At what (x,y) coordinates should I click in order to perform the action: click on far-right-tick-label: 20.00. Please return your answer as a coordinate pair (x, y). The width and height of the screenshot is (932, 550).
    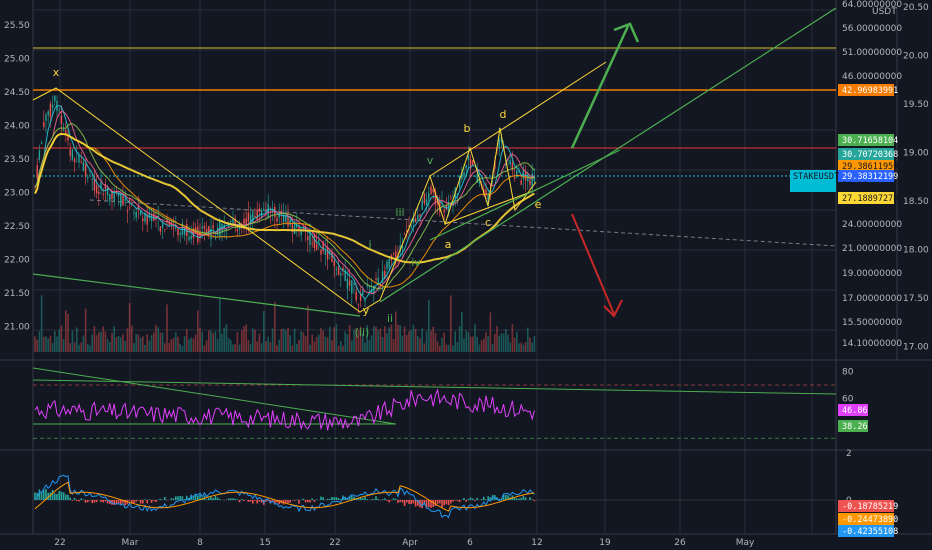
    Looking at the image, I should click on (916, 57).